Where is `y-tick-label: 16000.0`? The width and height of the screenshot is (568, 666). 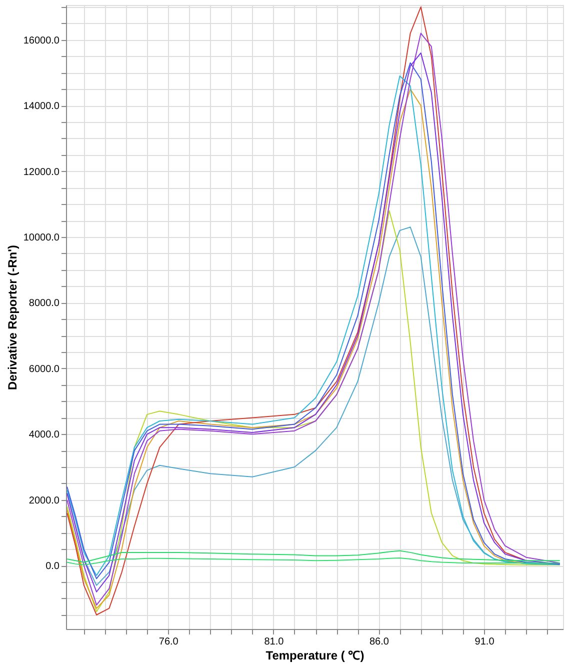 y-tick-label: 16000.0 is located at coordinates (41, 40).